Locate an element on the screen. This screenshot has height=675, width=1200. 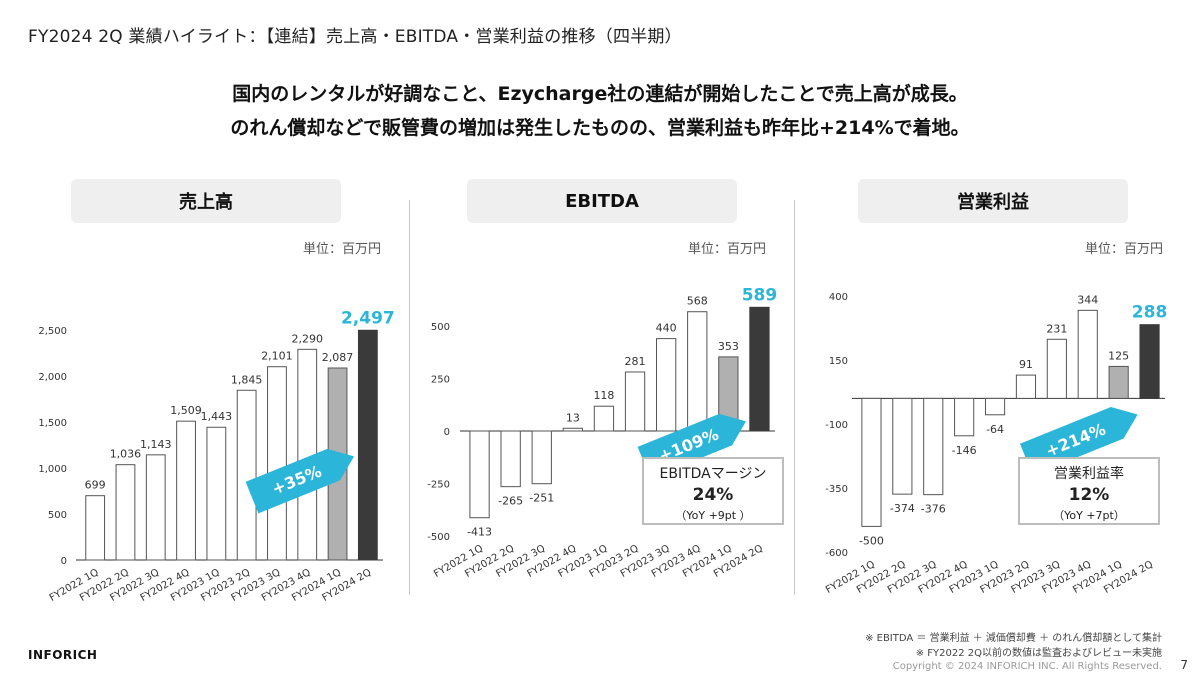
operating_profit-value-label: 344 is located at coordinates (1087, 299).